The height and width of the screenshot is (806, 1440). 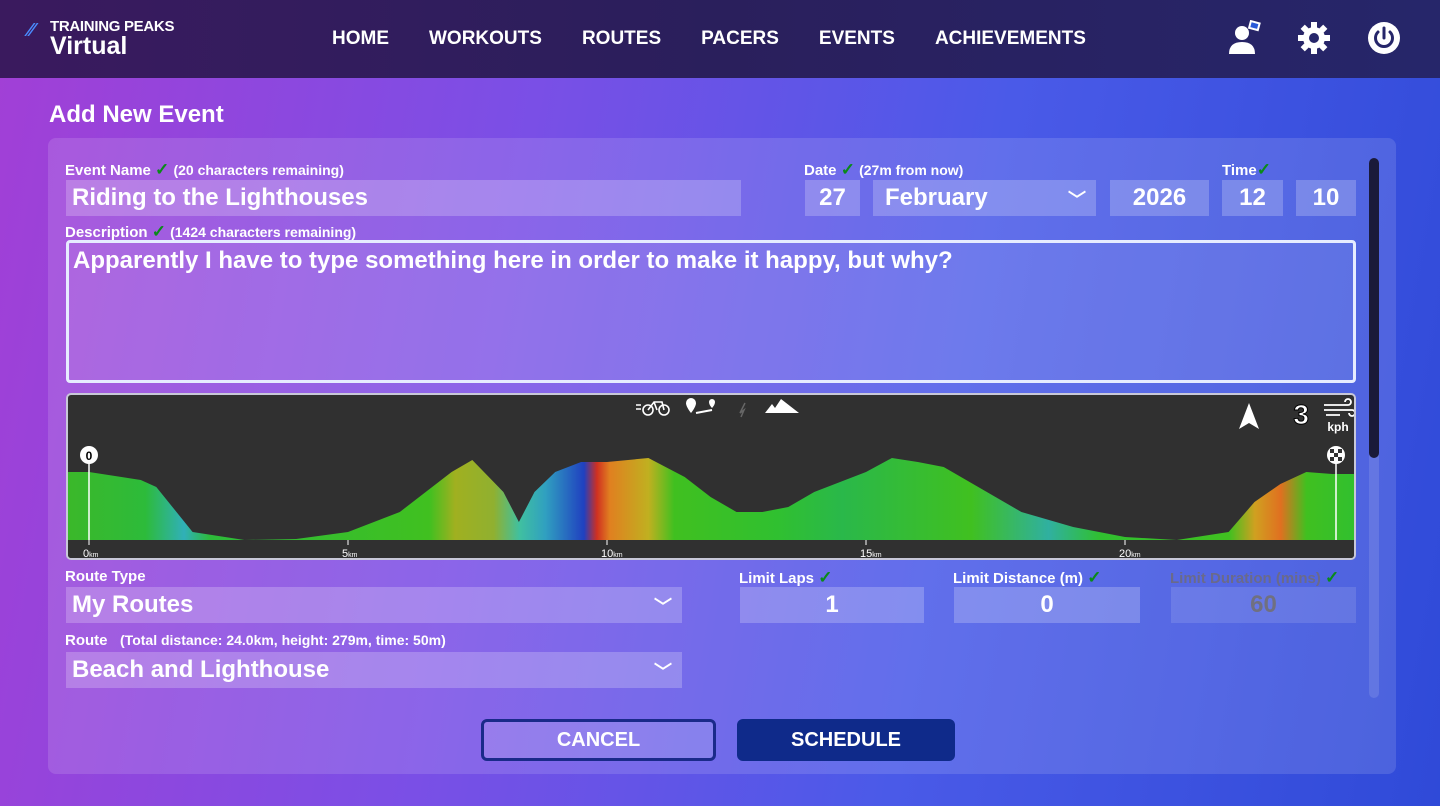 What do you see at coordinates (1047, 605) in the screenshot?
I see `limit-distance-input: 0` at bounding box center [1047, 605].